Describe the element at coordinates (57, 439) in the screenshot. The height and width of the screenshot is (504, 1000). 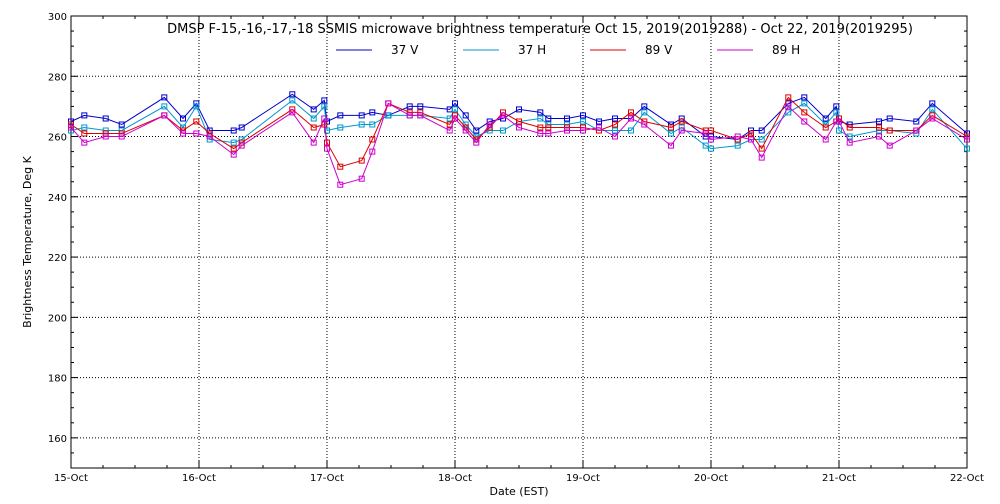
I see `y-tick-label: 160` at that location.